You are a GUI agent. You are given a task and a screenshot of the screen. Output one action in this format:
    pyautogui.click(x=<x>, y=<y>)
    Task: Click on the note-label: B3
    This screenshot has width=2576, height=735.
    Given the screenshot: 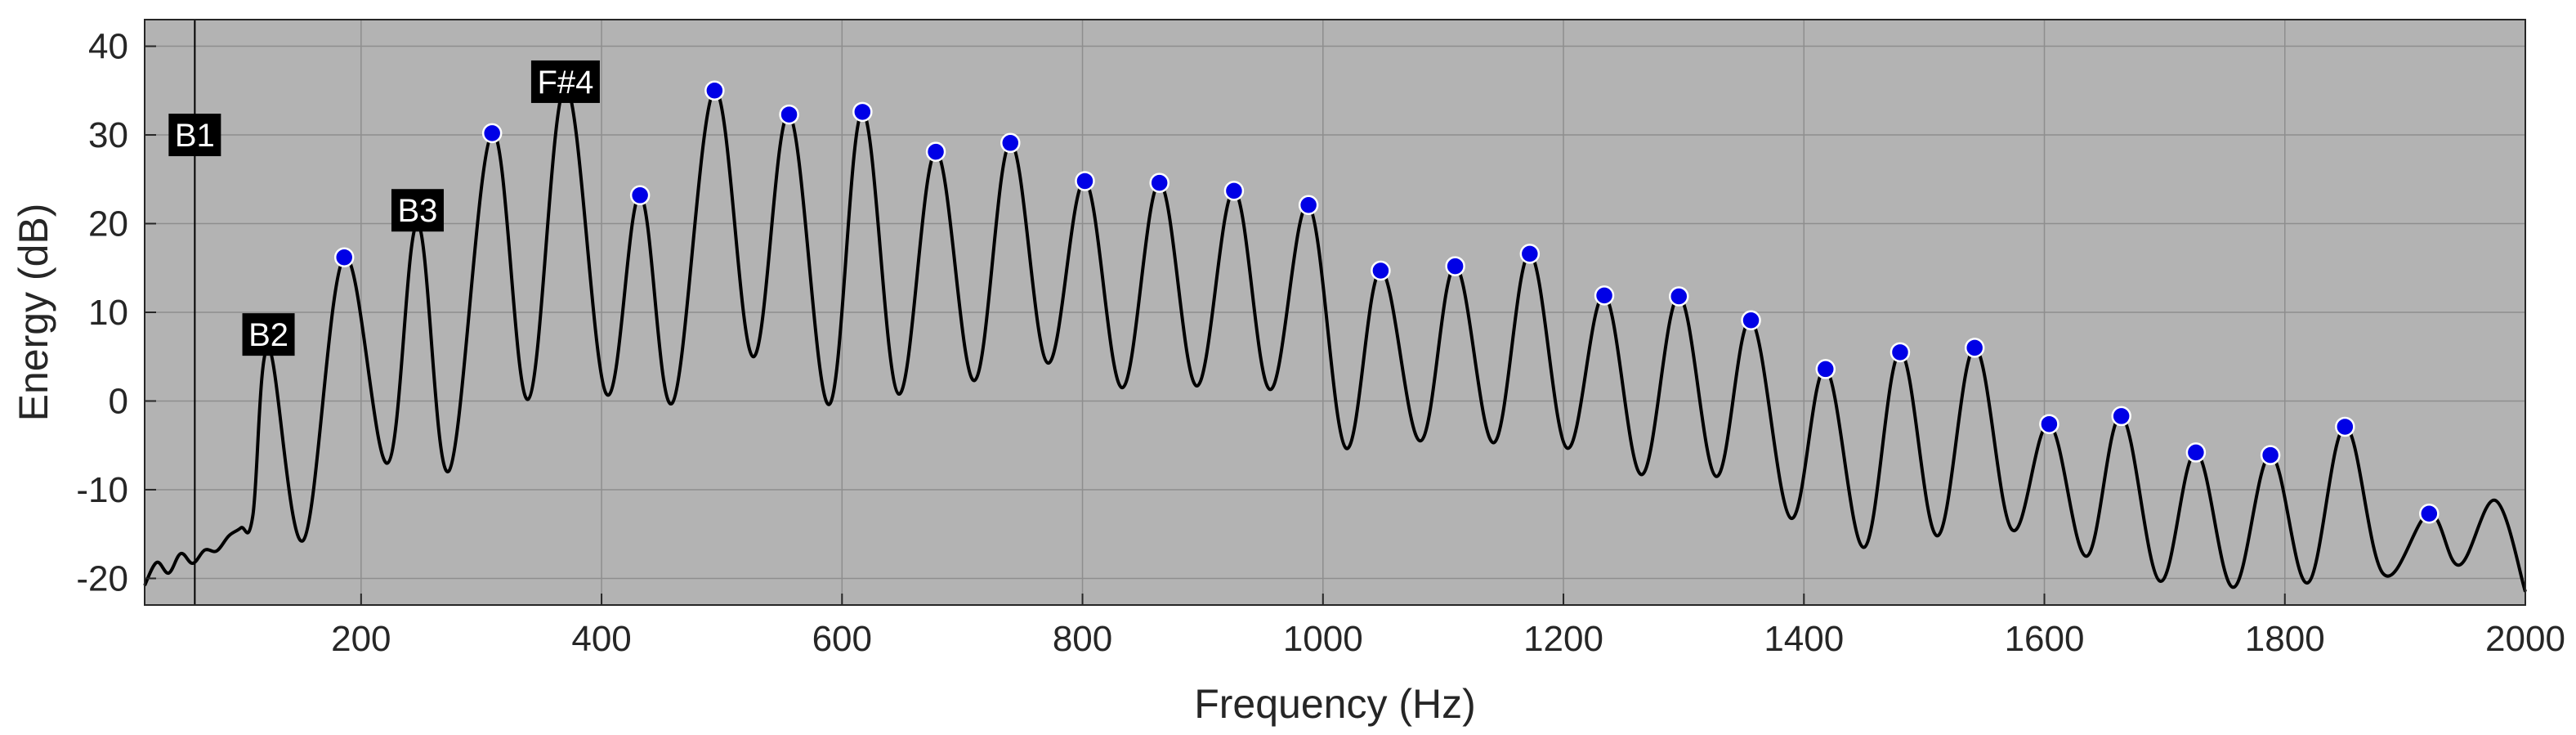 What is the action you would take?
    pyautogui.click(x=417, y=210)
    